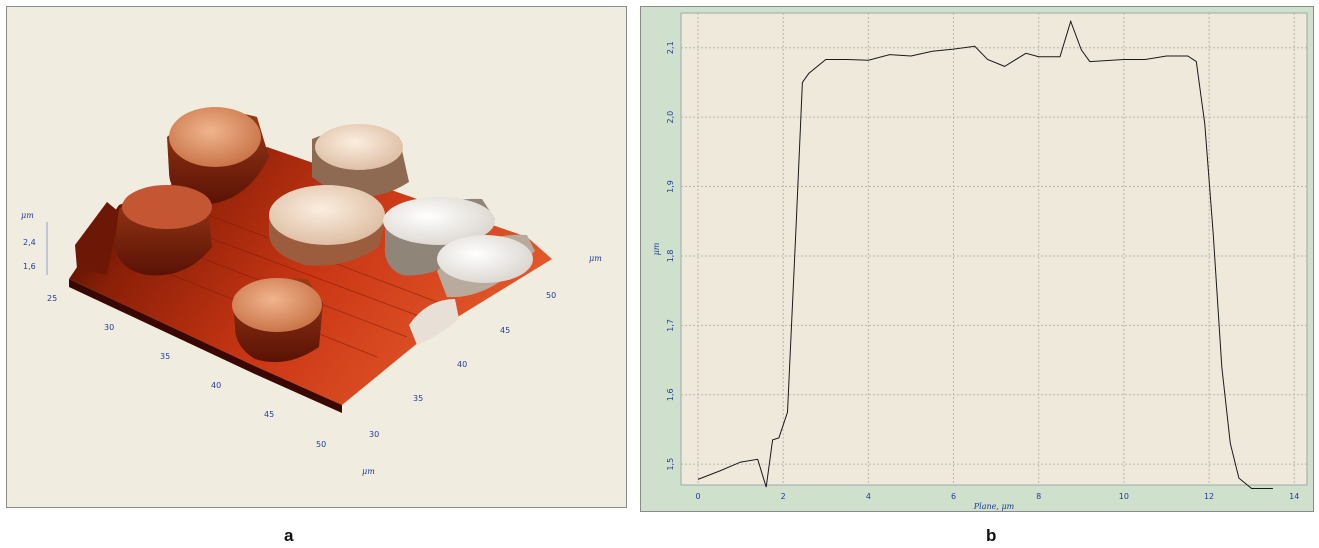 This screenshot has width=1319, height=548. I want to click on y-axis-unit: μm, so click(595, 258).